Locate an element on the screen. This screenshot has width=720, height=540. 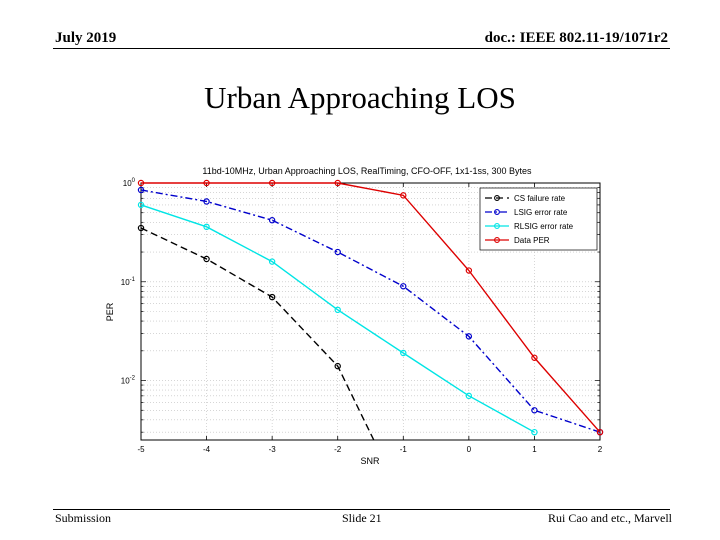
legend-label: CS failure rate is located at coordinates (540, 198).